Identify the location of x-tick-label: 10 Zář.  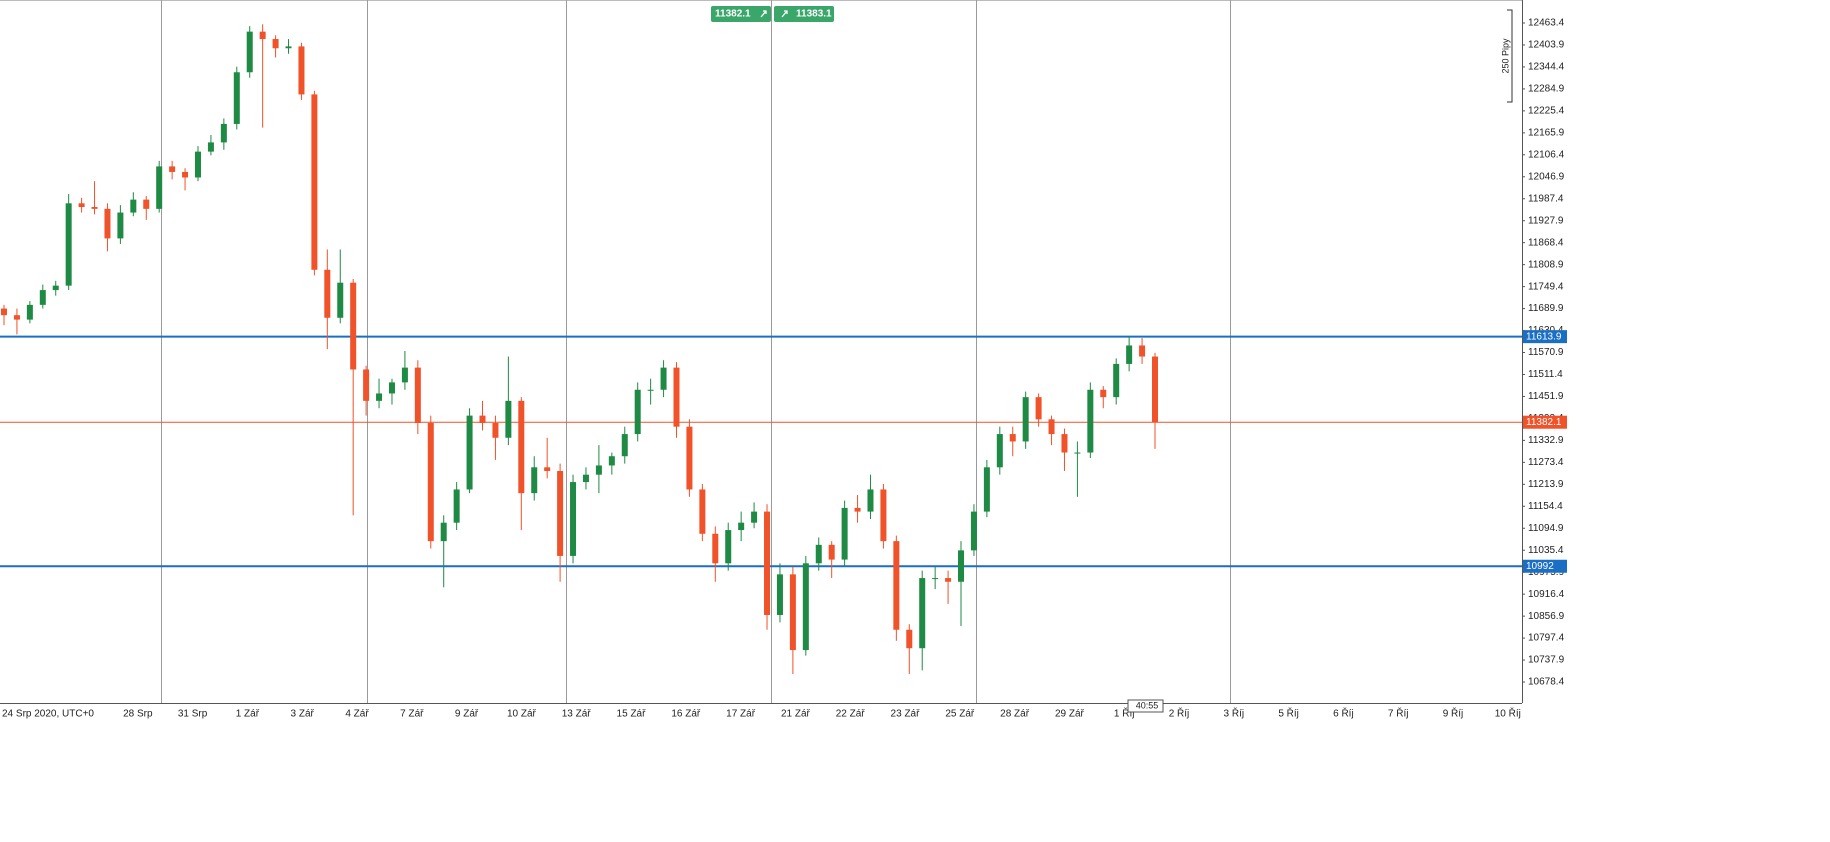
(522, 714).